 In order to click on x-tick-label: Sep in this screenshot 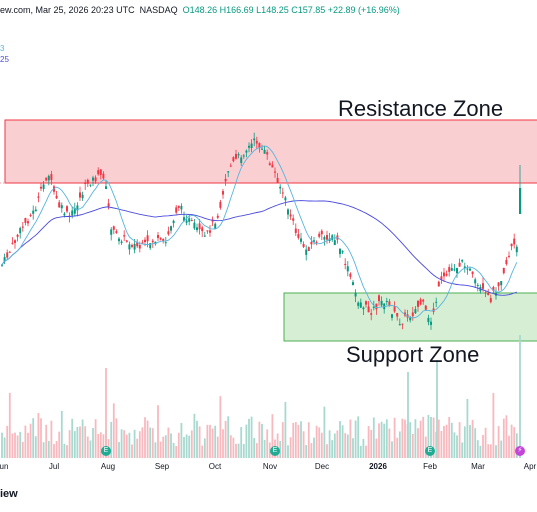, I will do `click(162, 466)`.